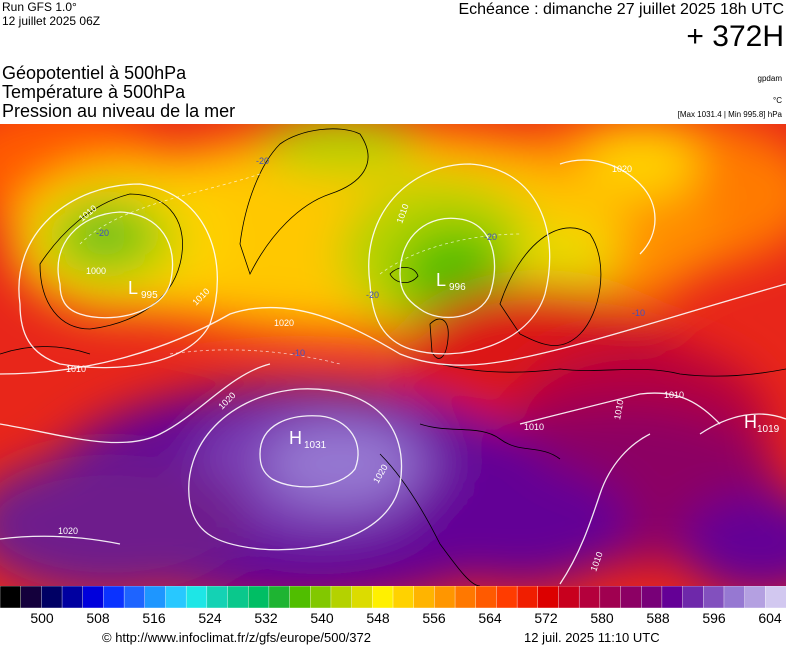 This screenshot has width=786, height=648. Describe the element at coordinates (51, 21) in the screenshot. I see `run-date-label: 12 juillet 2025 06Z` at that location.